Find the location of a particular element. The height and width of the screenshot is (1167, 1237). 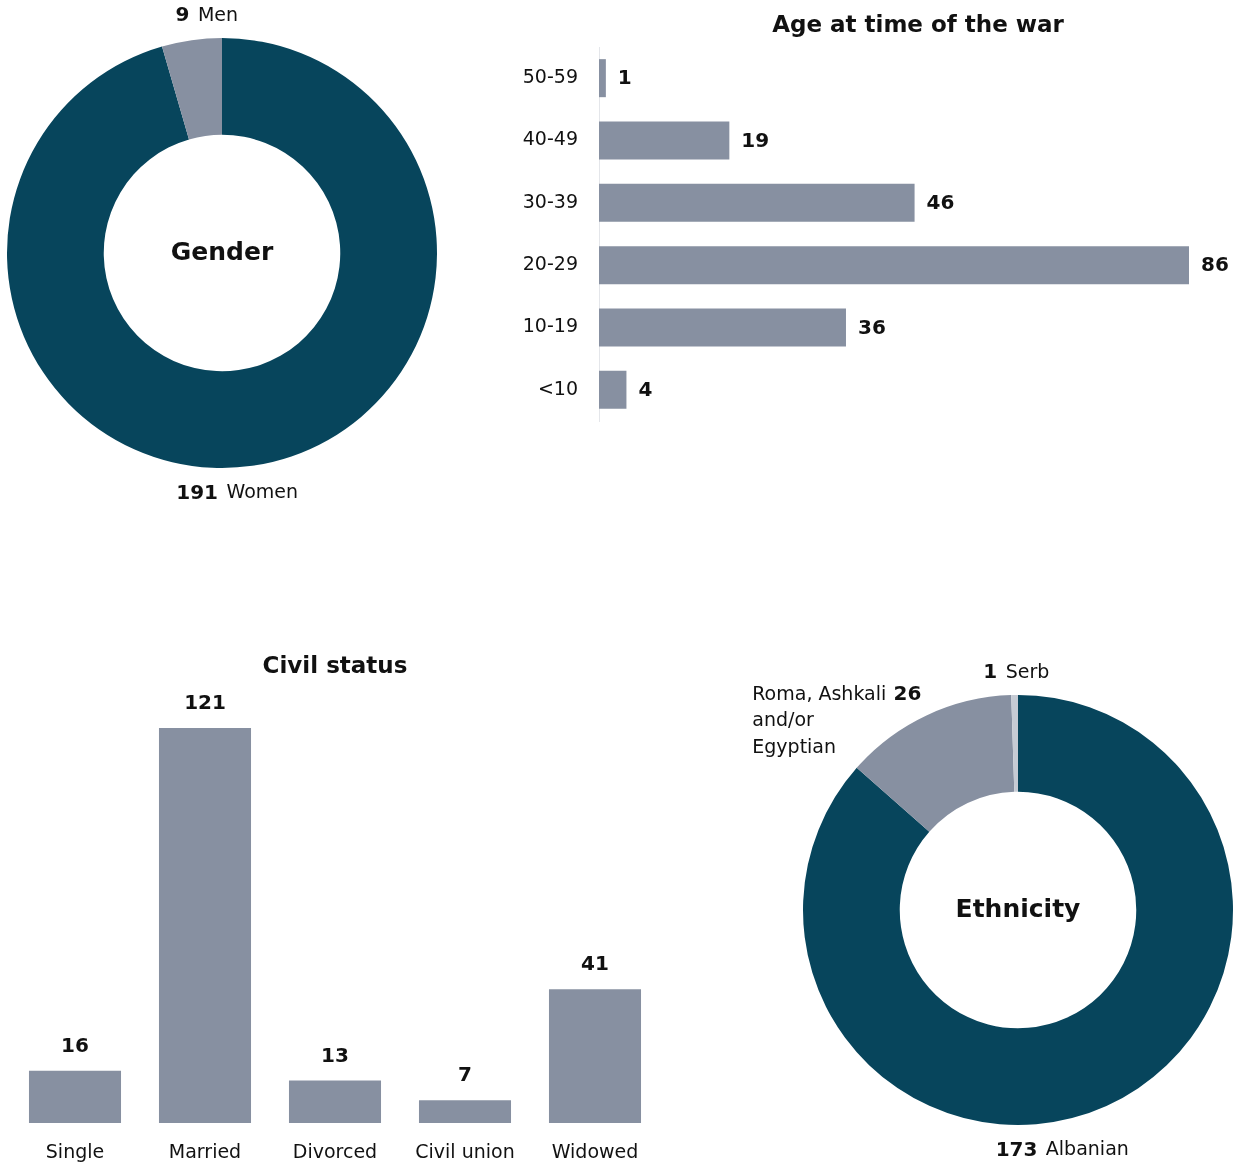

x-tick-label: Single is located at coordinates (75, 1151).